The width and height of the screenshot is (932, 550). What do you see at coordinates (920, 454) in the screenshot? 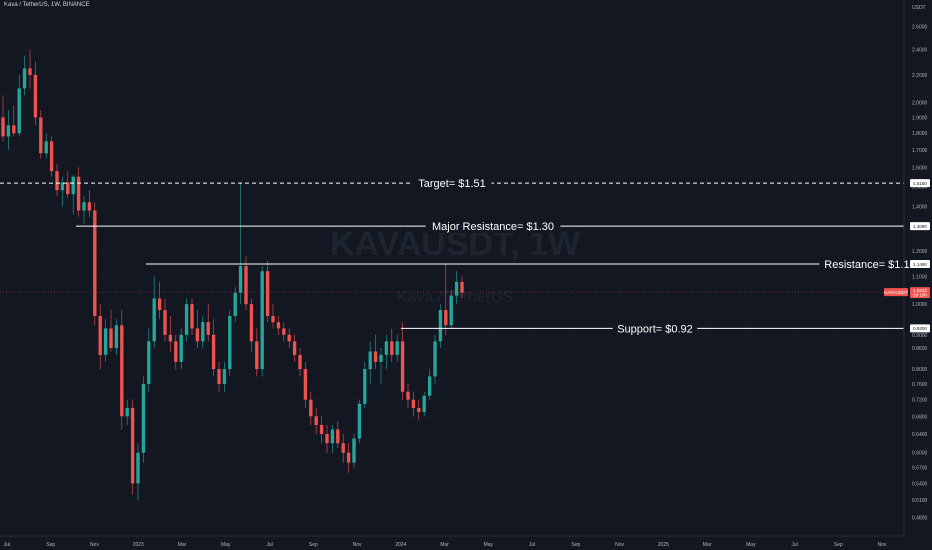
I see `y-tick-label: 0.6000` at bounding box center [920, 454].